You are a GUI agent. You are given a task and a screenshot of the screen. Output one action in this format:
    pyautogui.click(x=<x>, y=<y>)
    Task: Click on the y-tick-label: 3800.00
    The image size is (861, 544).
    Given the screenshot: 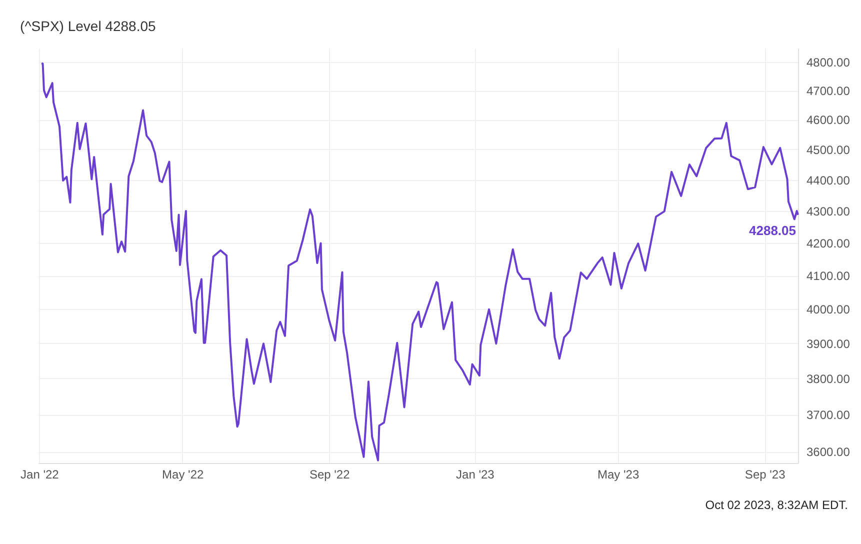 What is the action you would take?
    pyautogui.click(x=828, y=379)
    